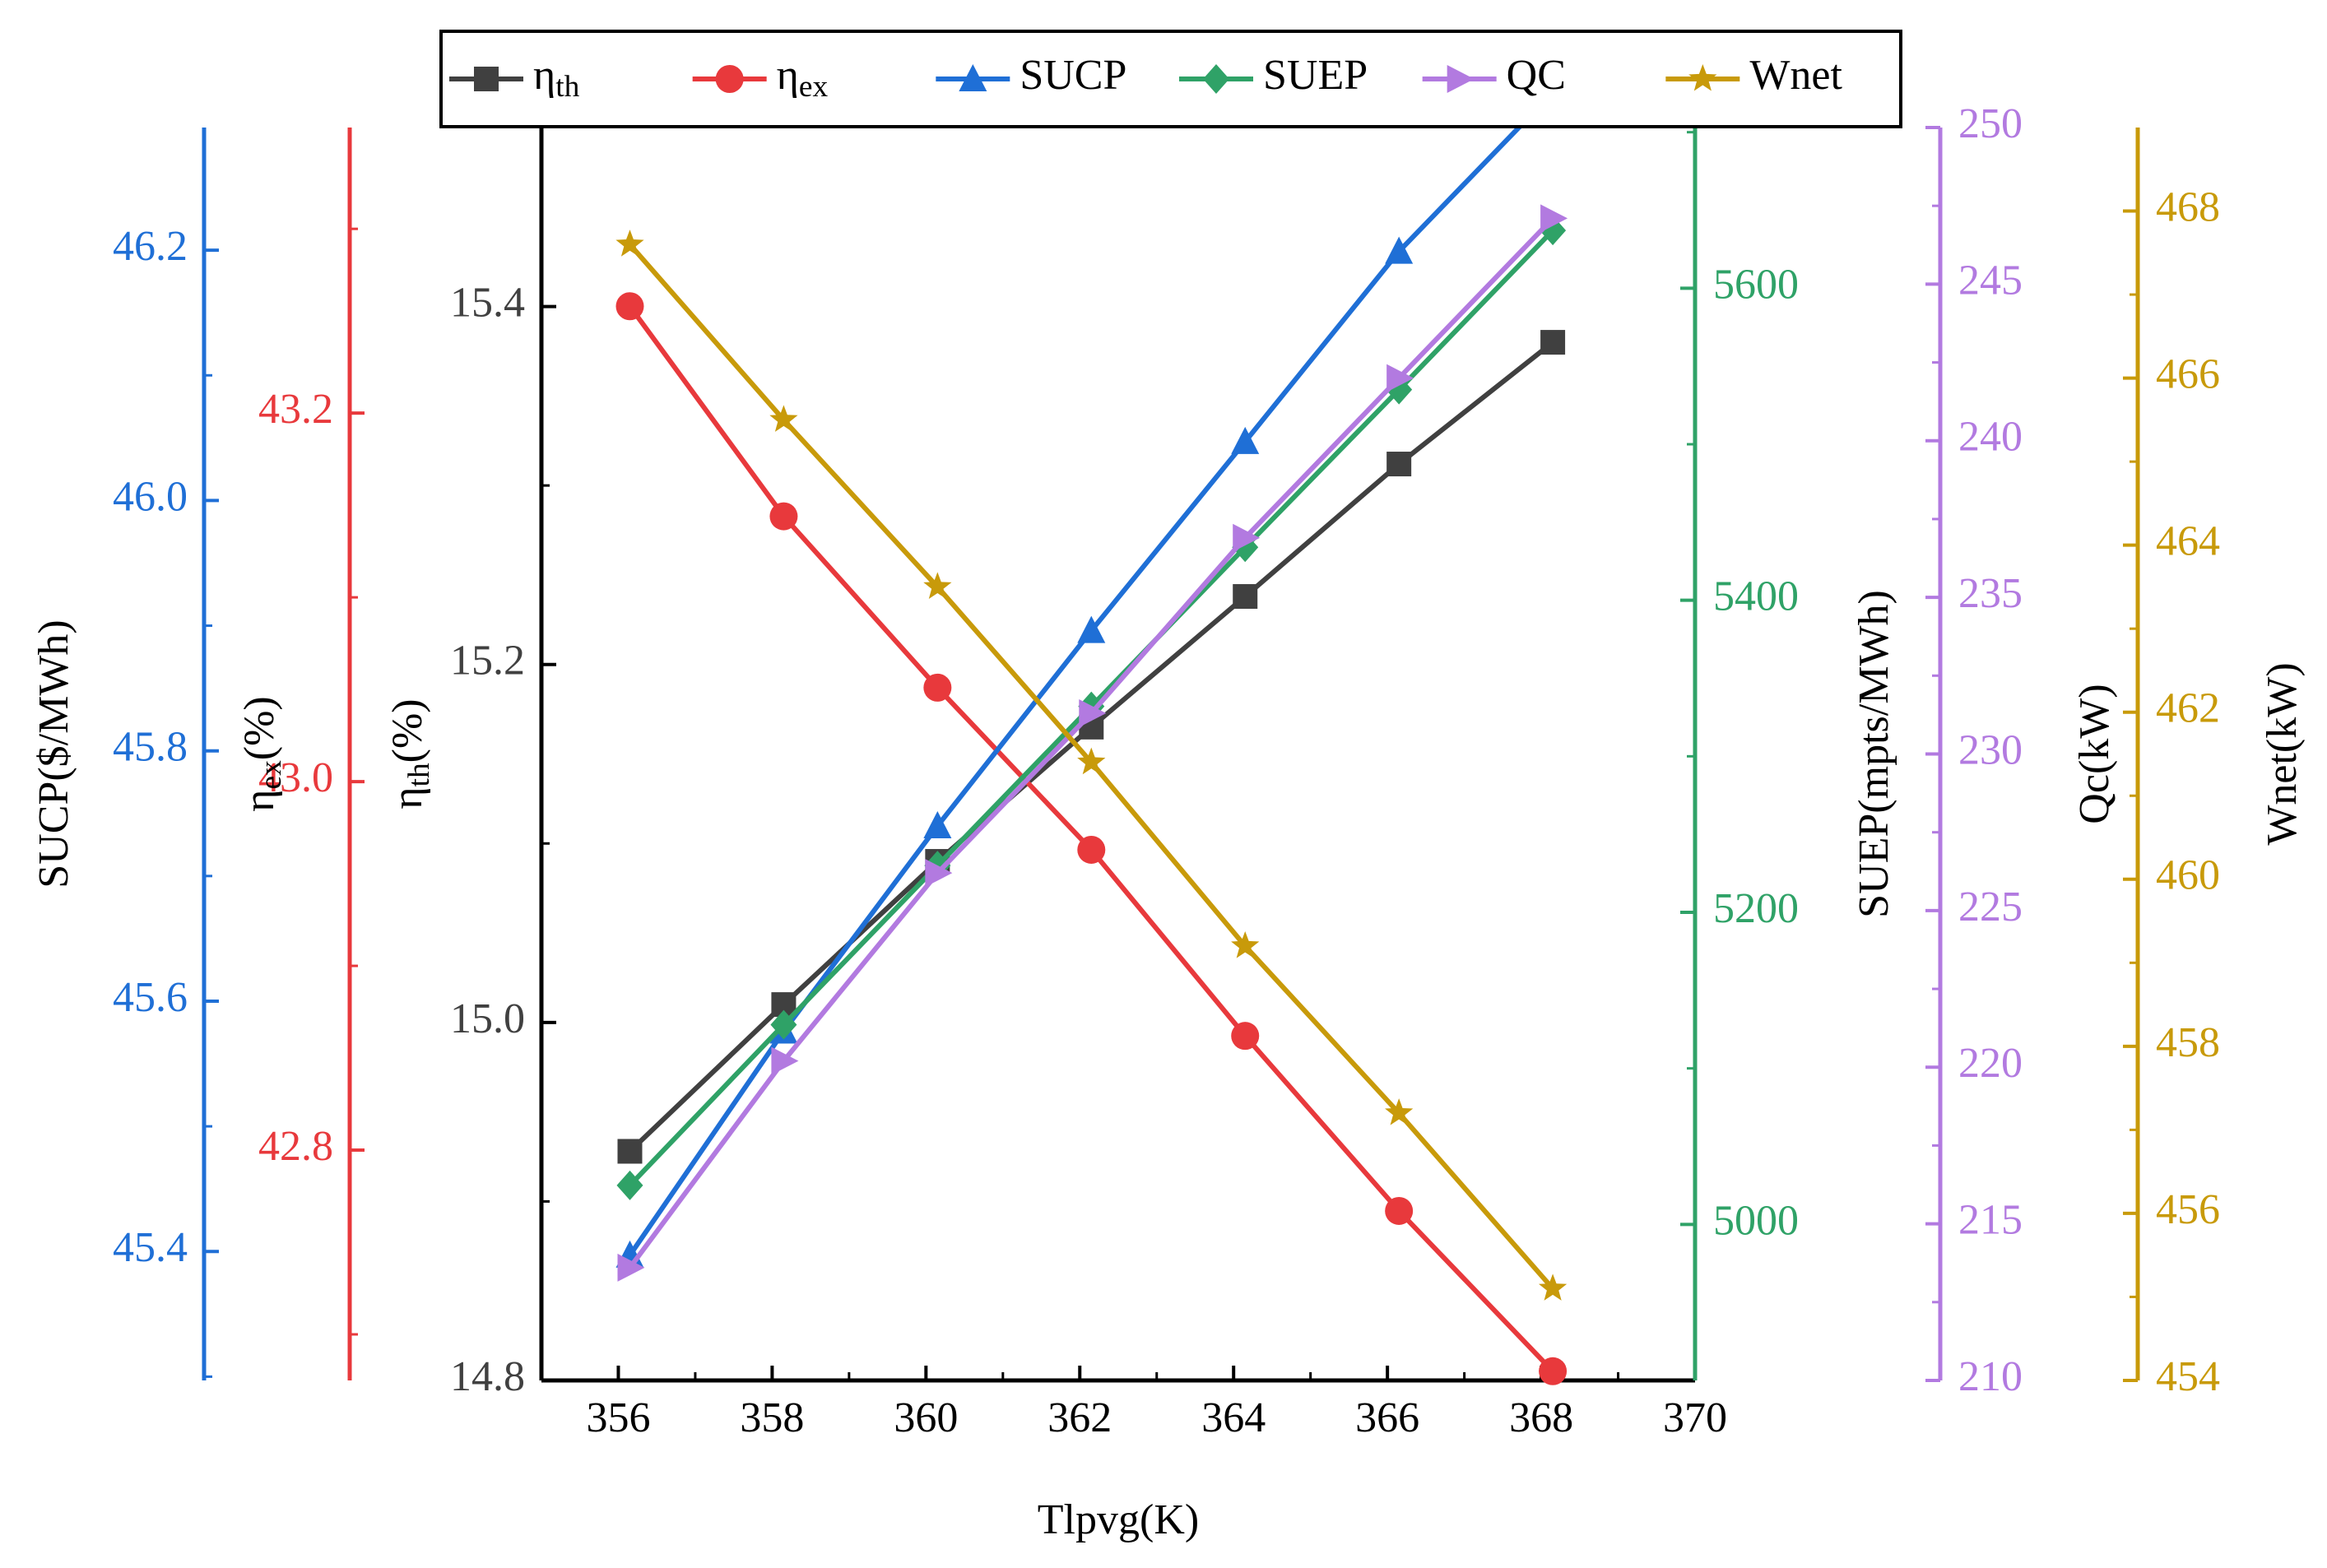 Image resolution: width=2327 pixels, height=1568 pixels. Describe the element at coordinates (760, 78) in the screenshot. I see `legend-entry-eta_ex: ηex` at that location.